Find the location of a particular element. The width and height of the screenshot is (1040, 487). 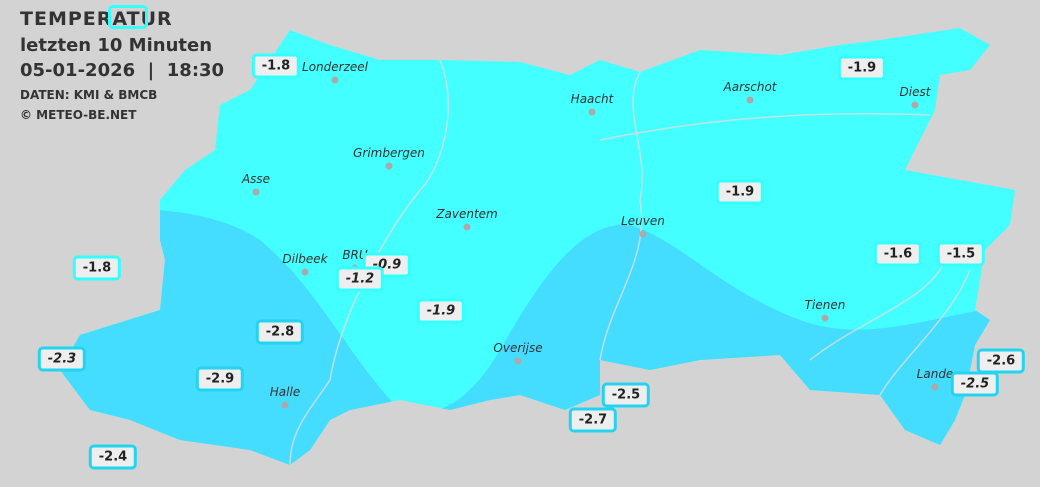

station-temperature: -2.4 is located at coordinates (113, 457).